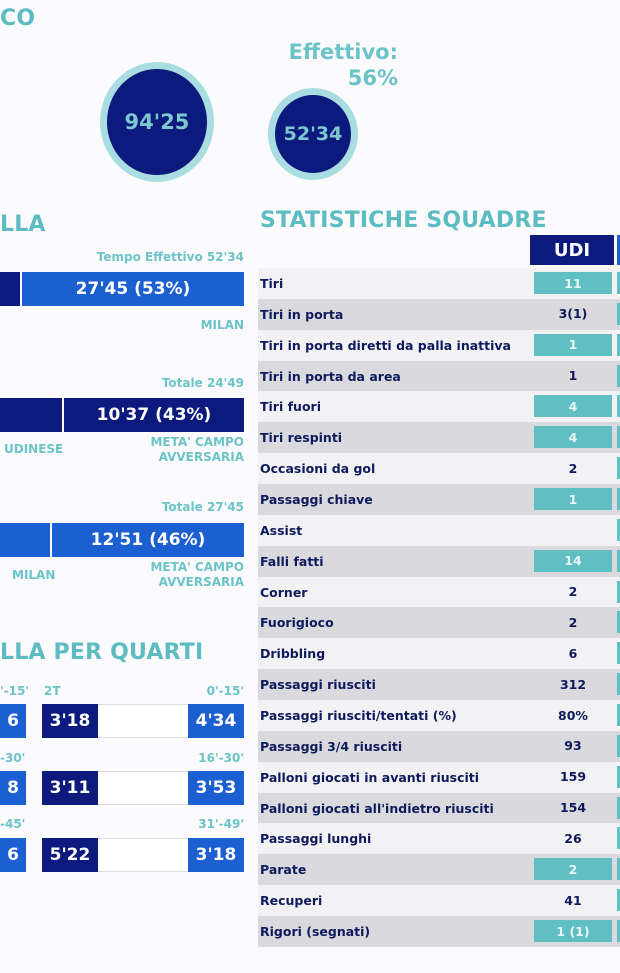 The image size is (620, 973). Describe the element at coordinates (573, 684) in the screenshot. I see `stats-row-value: 312` at that location.